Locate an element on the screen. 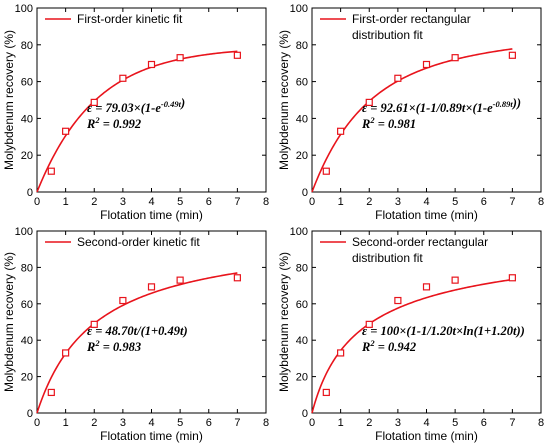 Image resolution: width=550 pixels, height=444 pixels. fit-equation: ε = 92.61×(1-1/0.89t×(1-e-0.89t)) is located at coordinates (441, 105).